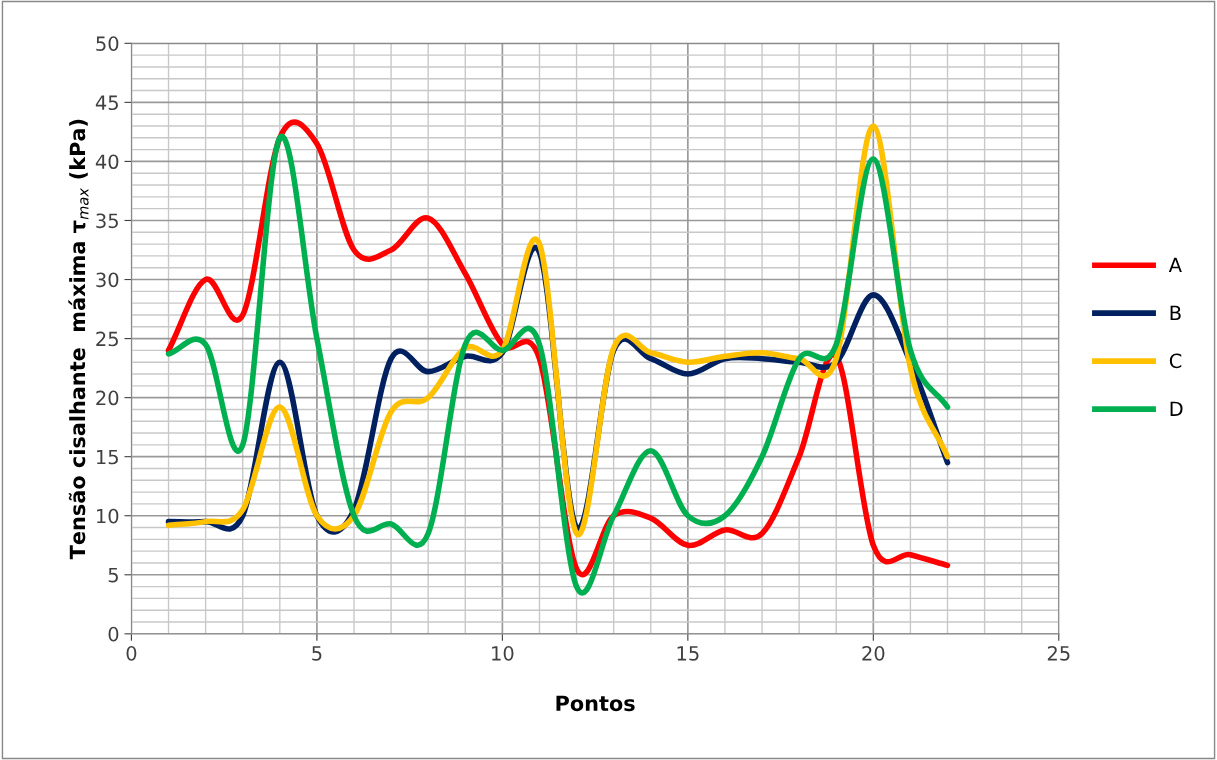 This screenshot has height=760, width=1217. What do you see at coordinates (108, 516) in the screenshot?
I see `y-tick-label: 10` at bounding box center [108, 516].